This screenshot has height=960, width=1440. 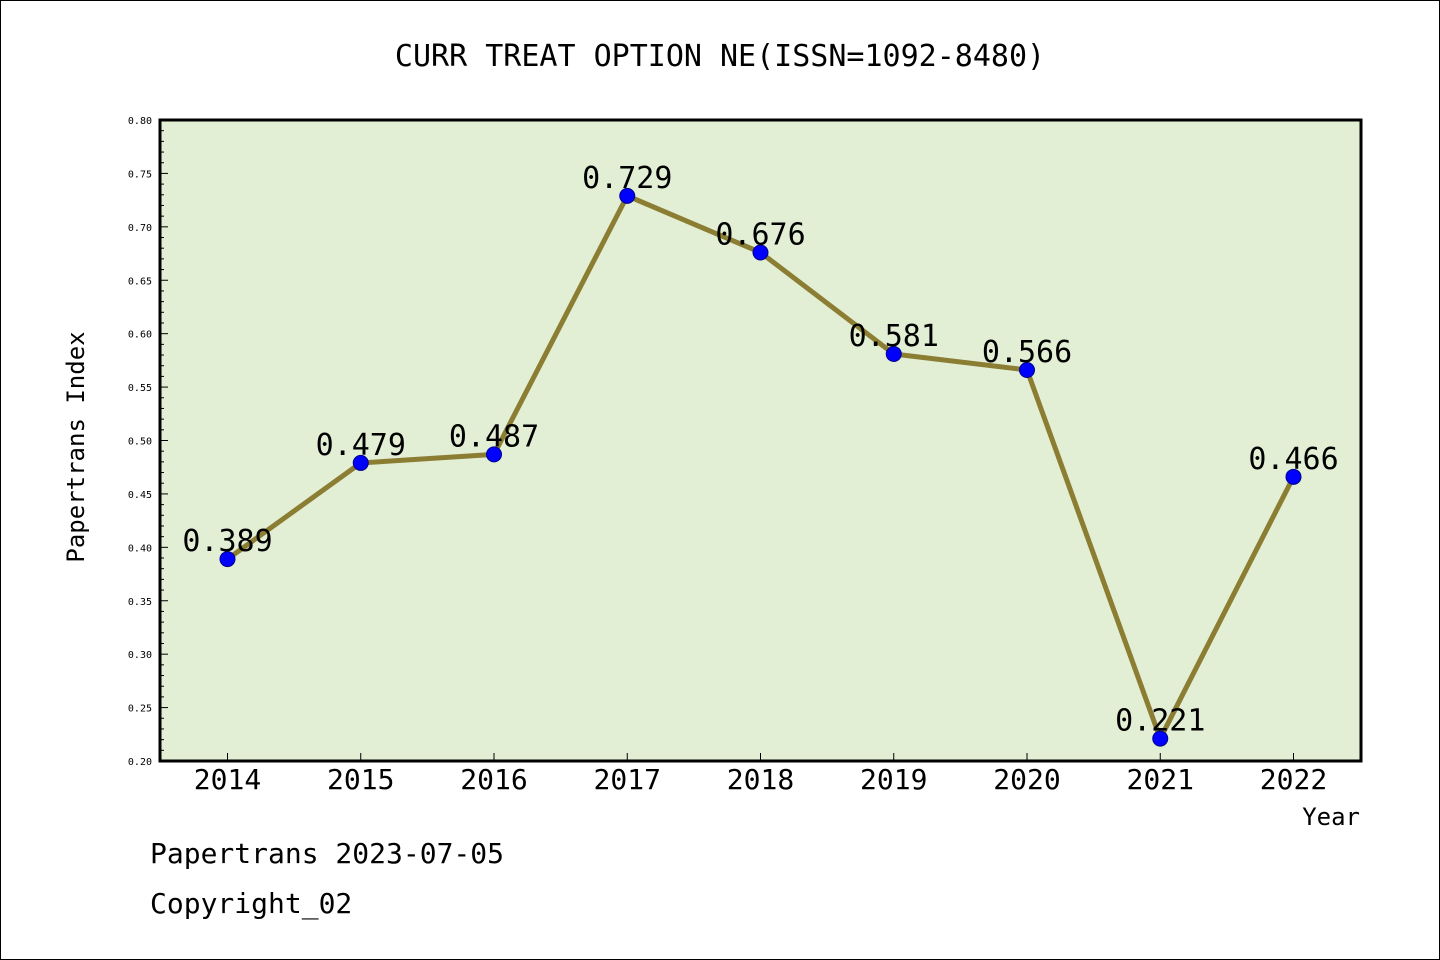 I want to click on data-label: 0.729, so click(x=627, y=178).